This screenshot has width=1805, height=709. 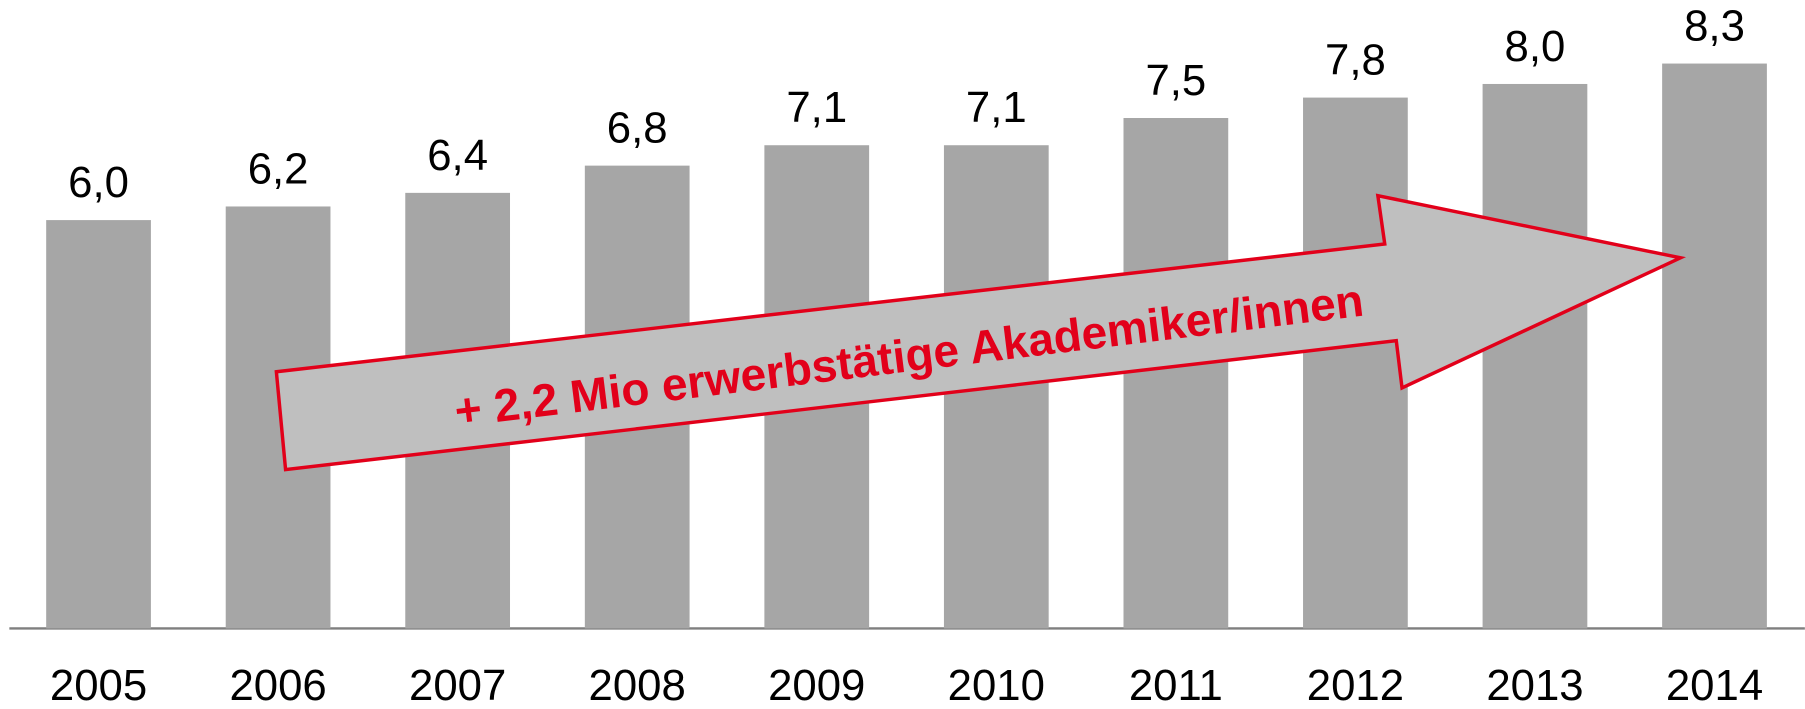 I want to click on x-tick-label: 2005, so click(x=98, y=685).